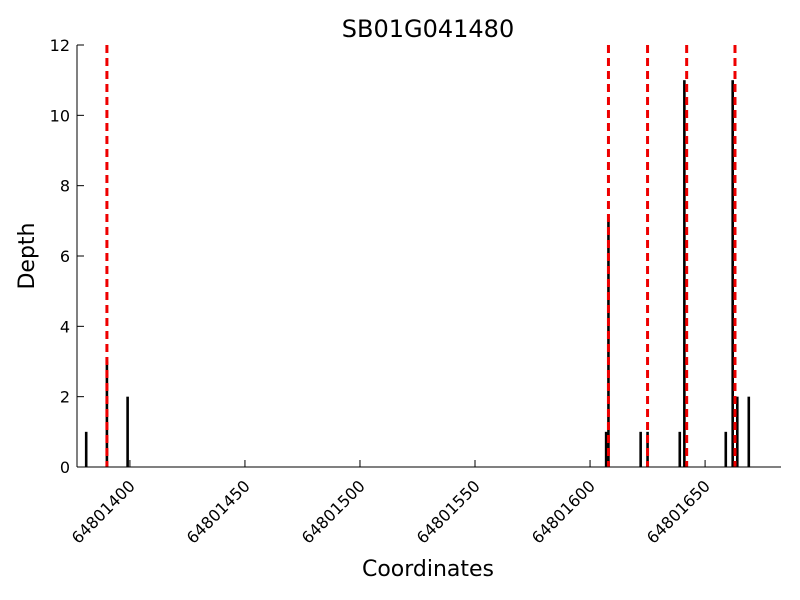  What do you see at coordinates (65, 326) in the screenshot?
I see `y-tick-label: 4` at bounding box center [65, 326].